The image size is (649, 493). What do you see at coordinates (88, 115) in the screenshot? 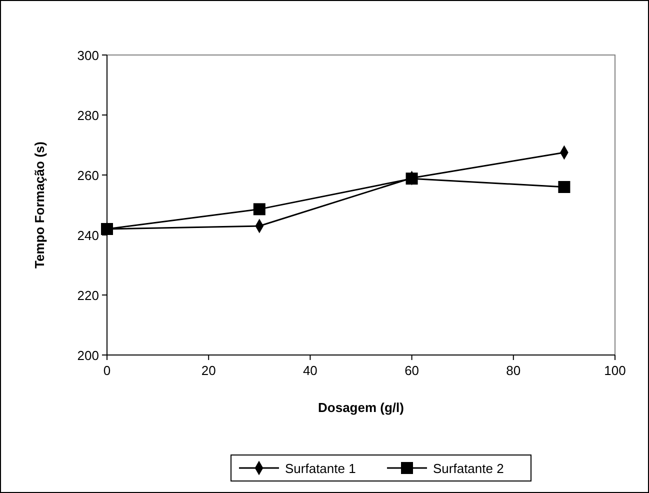
I see `y-tick-label: 280` at bounding box center [88, 115].